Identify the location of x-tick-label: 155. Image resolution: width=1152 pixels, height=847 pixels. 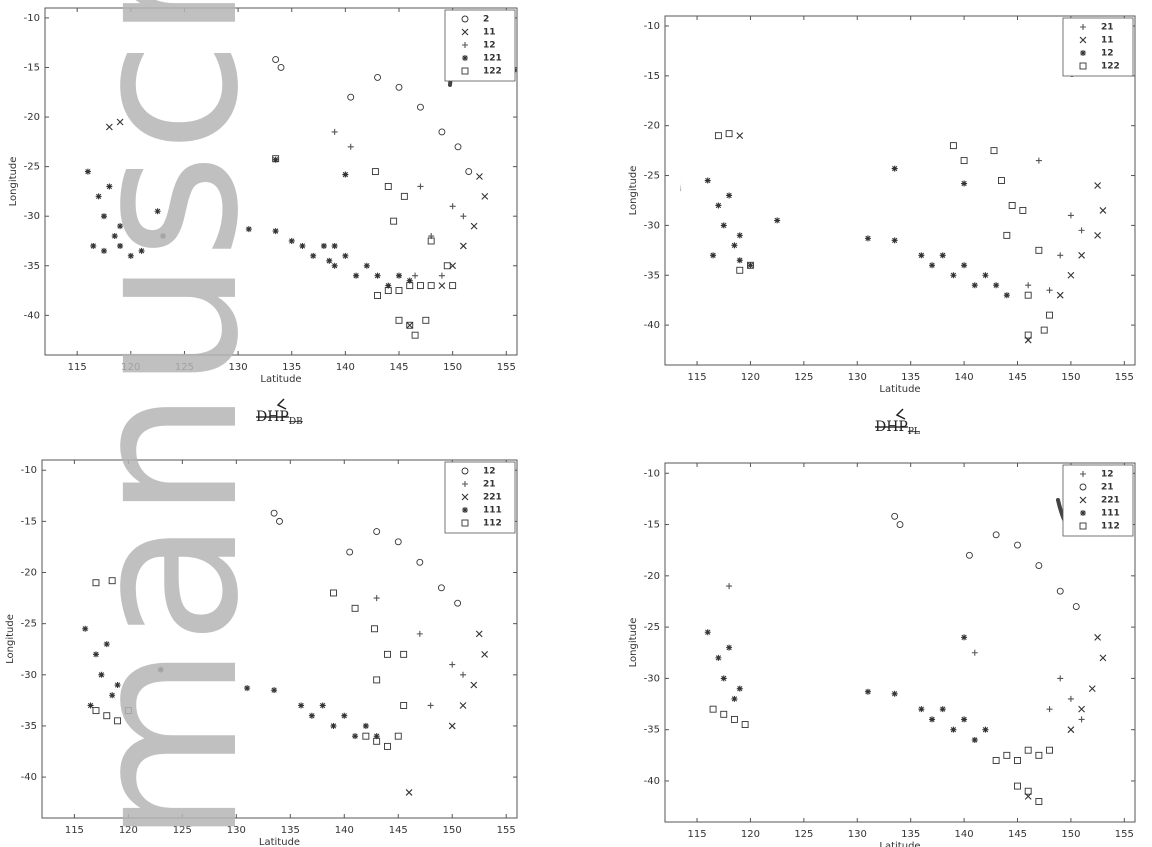
(506, 830).